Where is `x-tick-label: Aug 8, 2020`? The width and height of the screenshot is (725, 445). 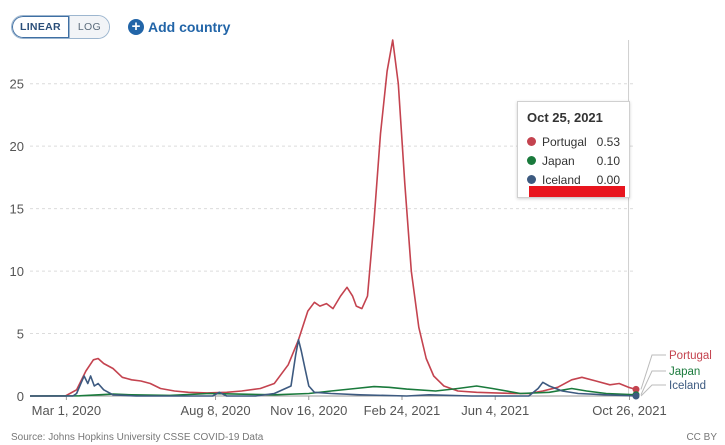 x-tick-label: Aug 8, 2020 is located at coordinates (215, 410).